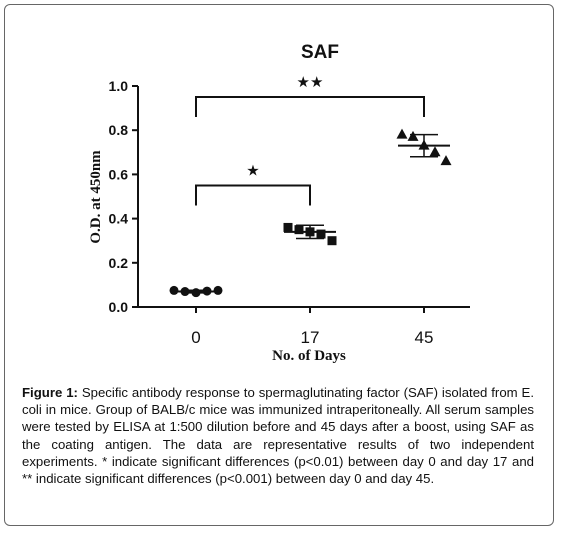 This screenshot has width=561, height=533. What do you see at coordinates (119, 307) in the screenshot?
I see `y-tick-label: 0.0` at bounding box center [119, 307].